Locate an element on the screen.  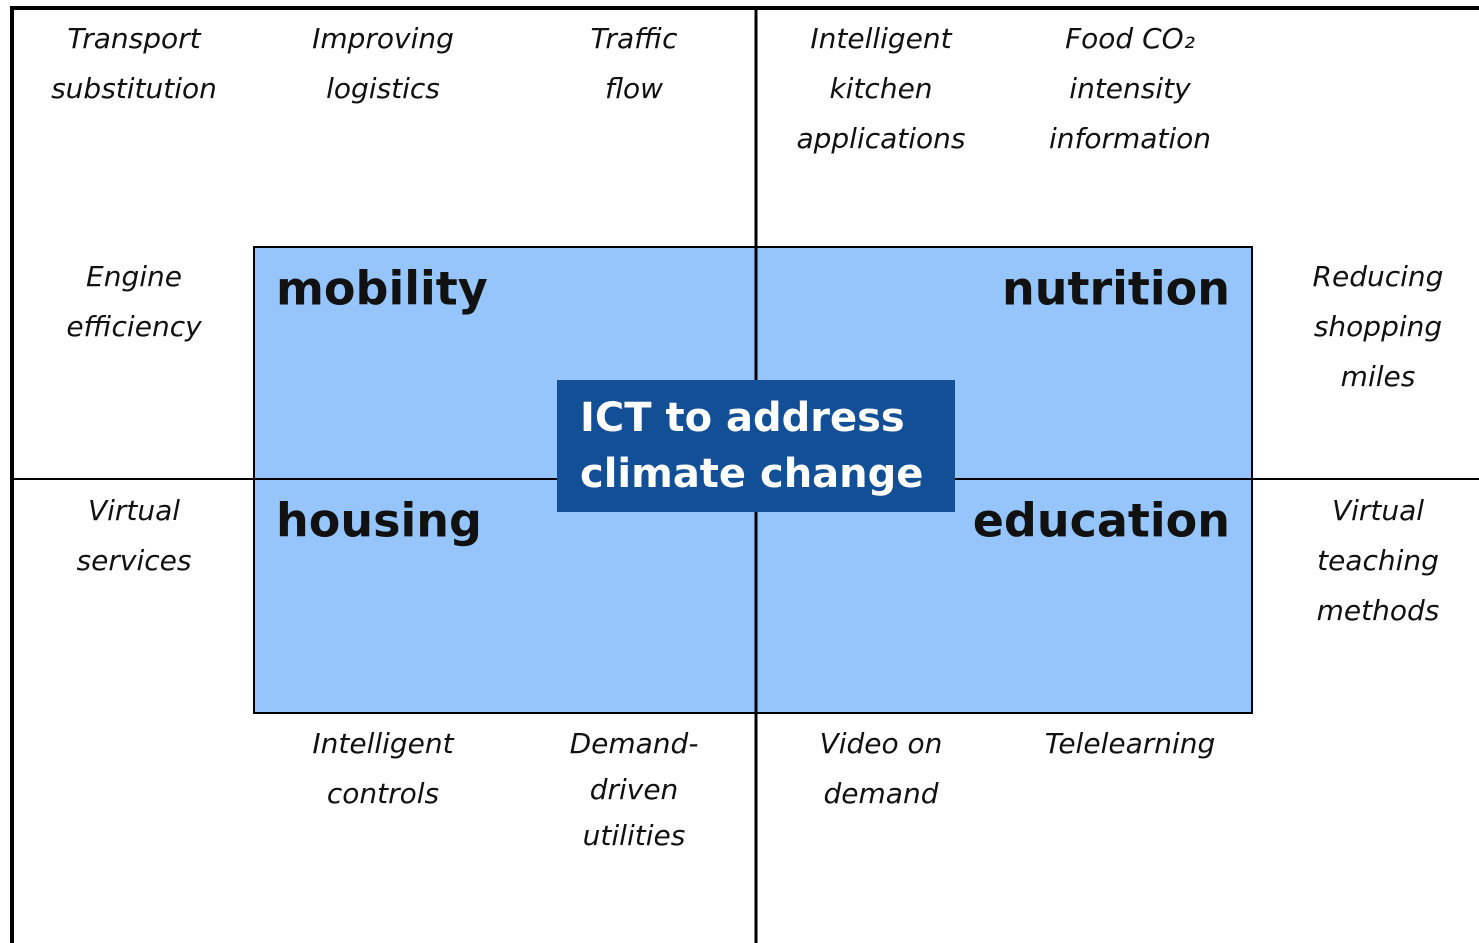
quadrant-label: housing is located at coordinates (379, 521).